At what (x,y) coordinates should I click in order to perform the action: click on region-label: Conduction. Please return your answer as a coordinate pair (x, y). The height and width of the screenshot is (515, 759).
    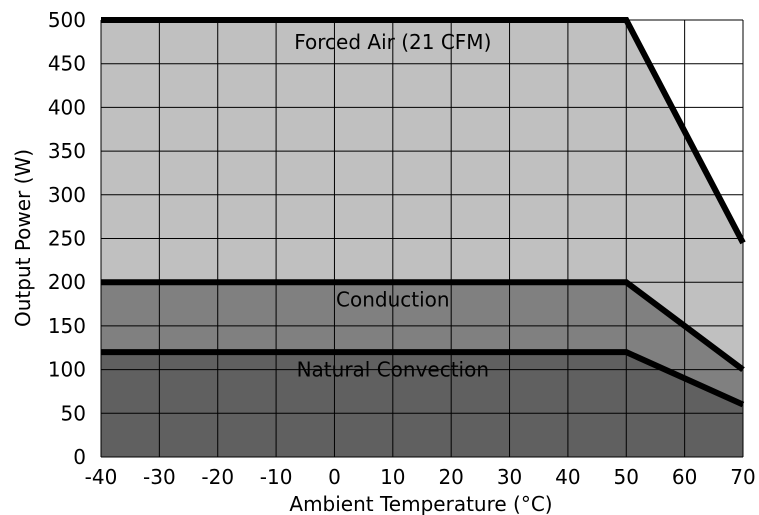
    Looking at the image, I should click on (393, 300).